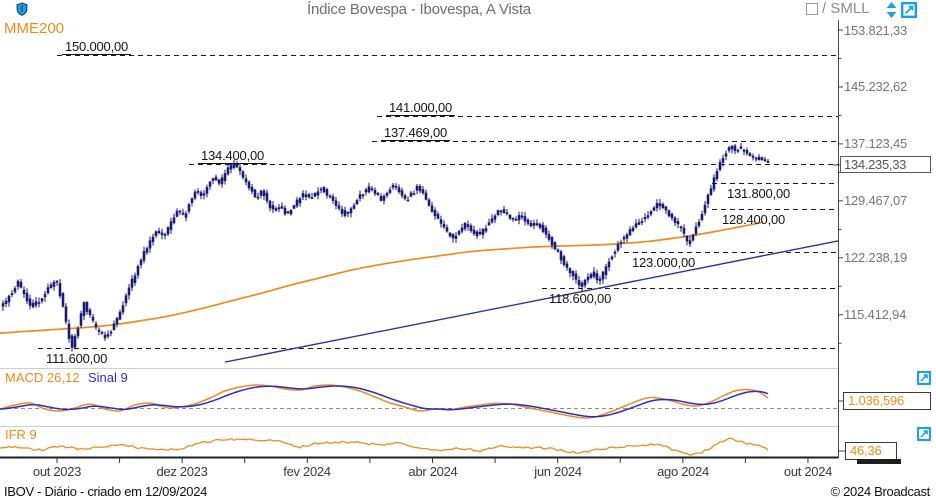 The width and height of the screenshot is (936, 500). Describe the element at coordinates (182, 471) in the screenshot. I see `time-axis-label: dez 2023` at that location.